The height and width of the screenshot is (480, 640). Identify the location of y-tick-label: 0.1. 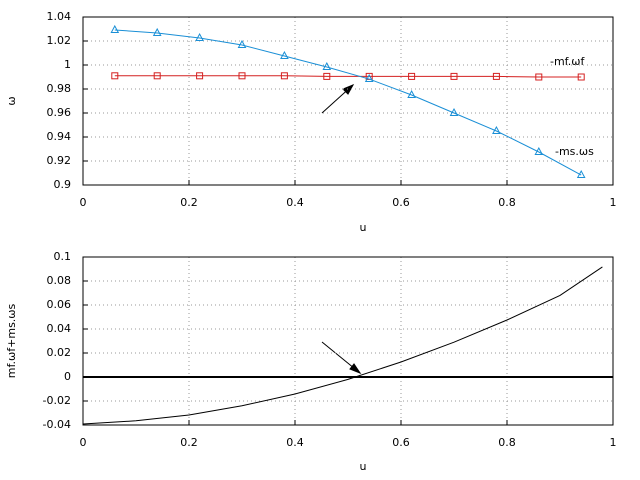
(63, 256).